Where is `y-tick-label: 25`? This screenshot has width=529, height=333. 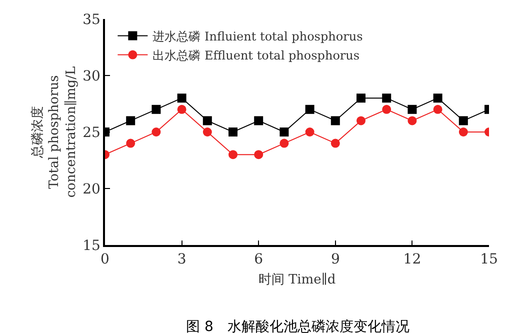 y-tick-label: 25 is located at coordinates (91, 132).